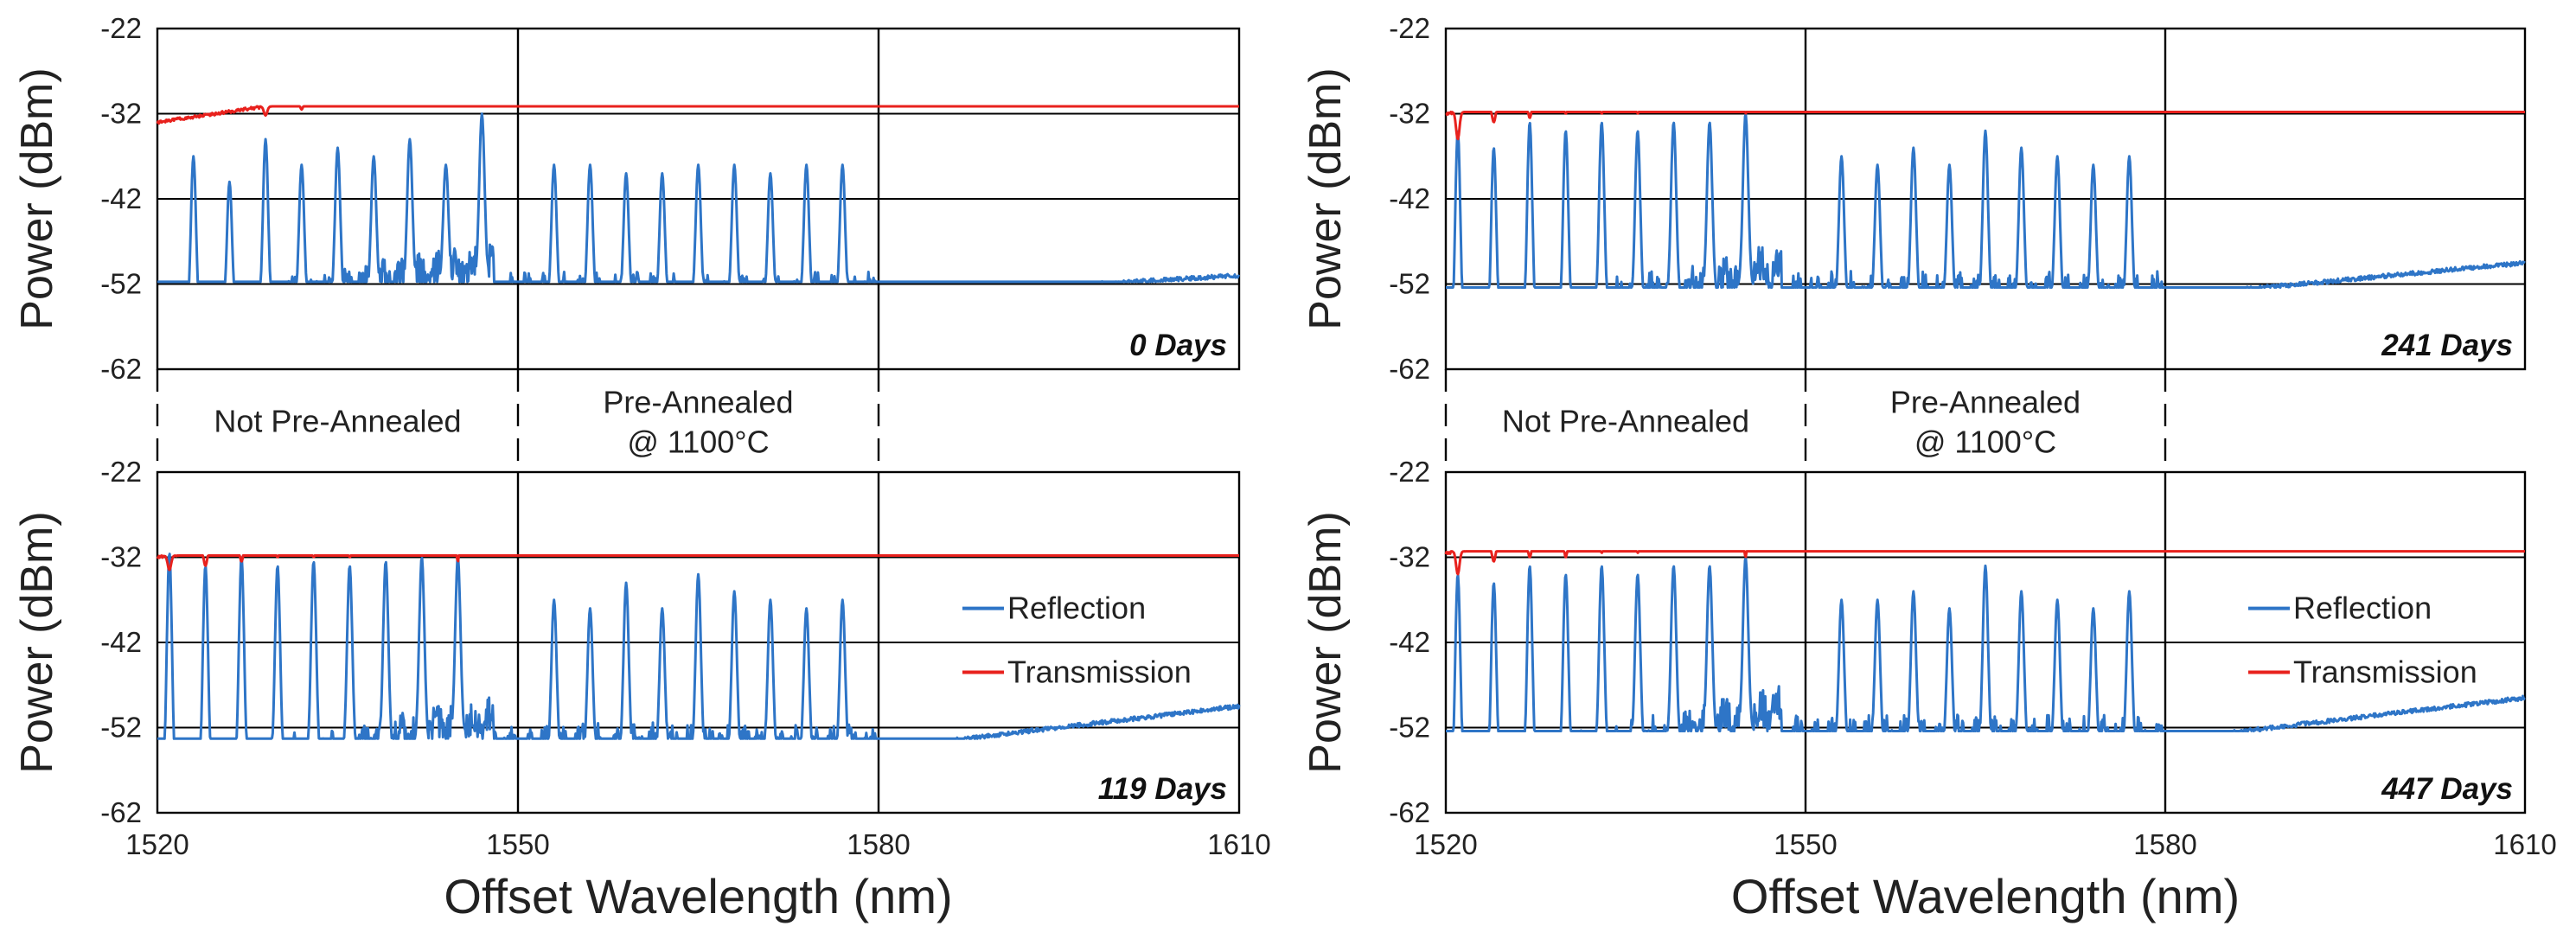 The width and height of the screenshot is (2576, 939). What do you see at coordinates (2447, 789) in the screenshot?
I see `days-annotation: 447 Days` at bounding box center [2447, 789].